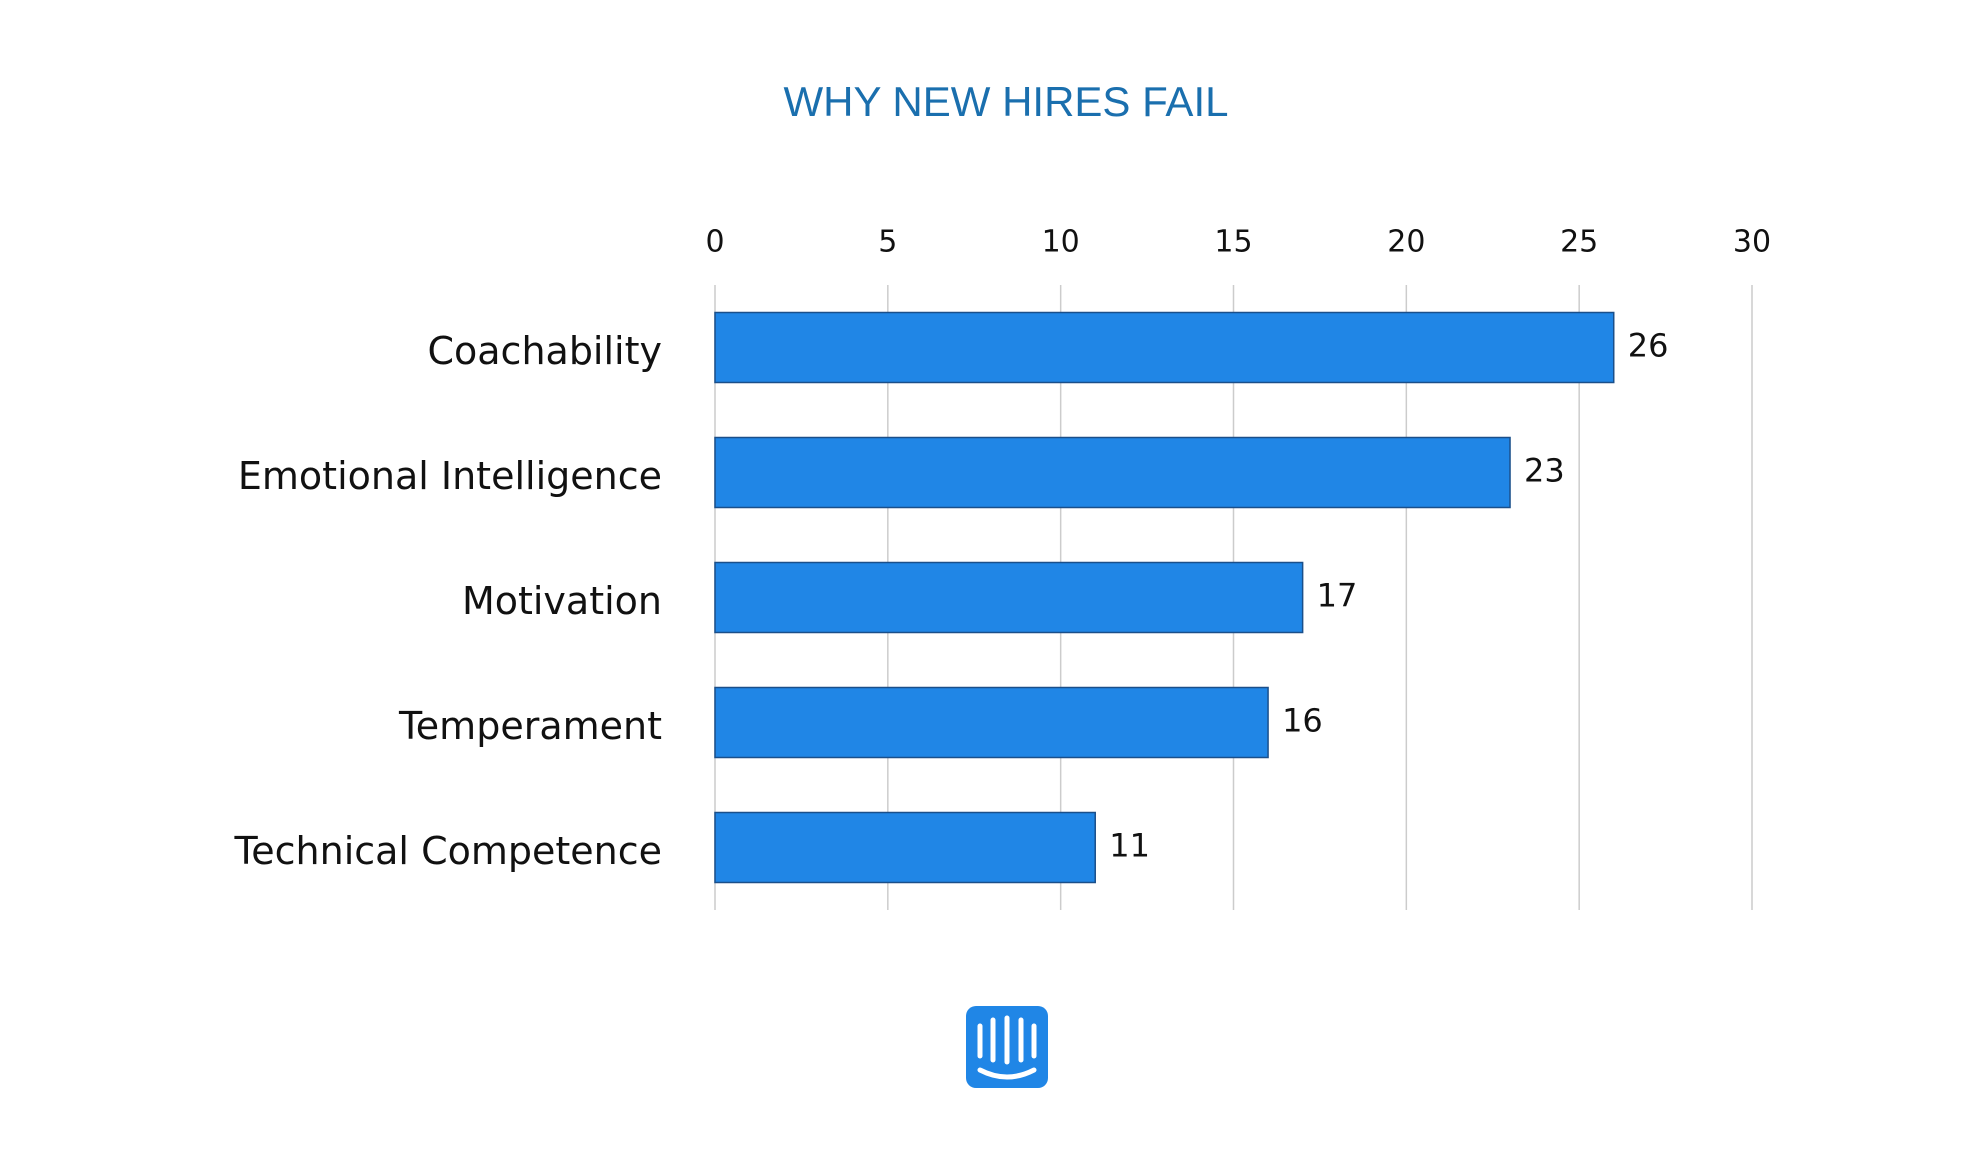 Image resolution: width=1968 pixels, height=1150 pixels. Describe the element at coordinates (1337, 596) in the screenshot. I see `value-label: 17` at that location.